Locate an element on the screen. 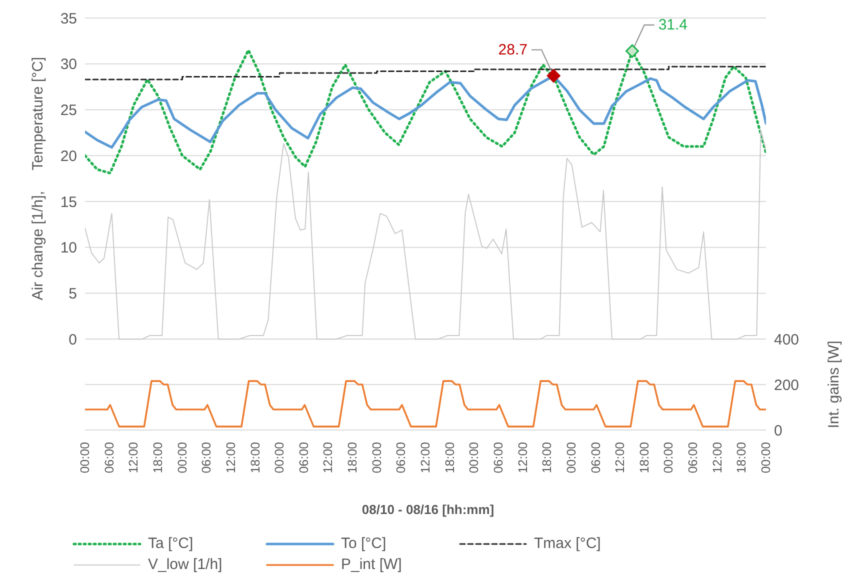  legend-label: P_int [W] is located at coordinates (371, 564).